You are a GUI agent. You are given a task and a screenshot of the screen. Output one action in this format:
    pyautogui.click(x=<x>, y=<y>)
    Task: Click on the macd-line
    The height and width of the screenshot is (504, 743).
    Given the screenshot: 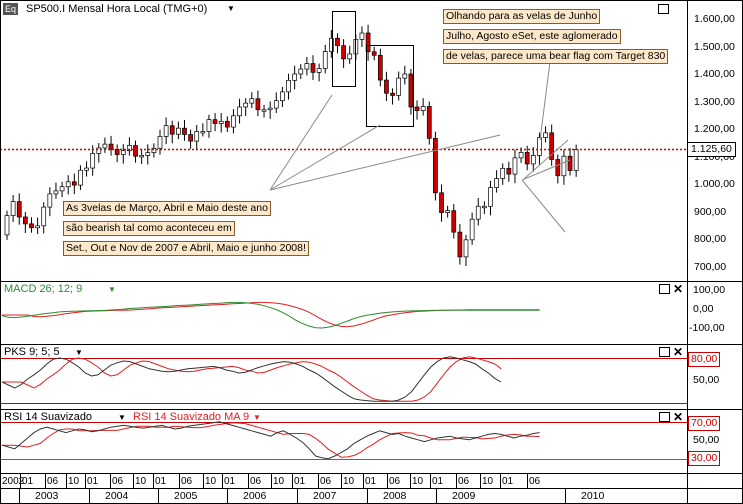 What is the action you would take?
    pyautogui.click(x=270, y=315)
    